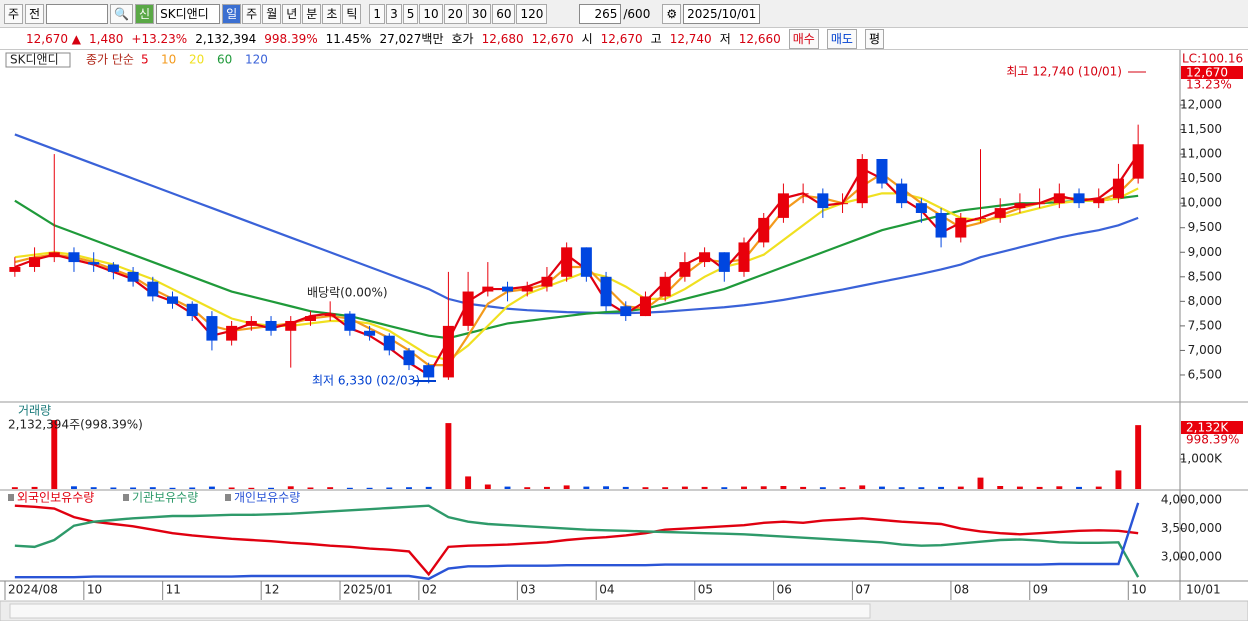 The height and width of the screenshot is (621, 1248). I want to click on price-tag, so click(1212, 72).